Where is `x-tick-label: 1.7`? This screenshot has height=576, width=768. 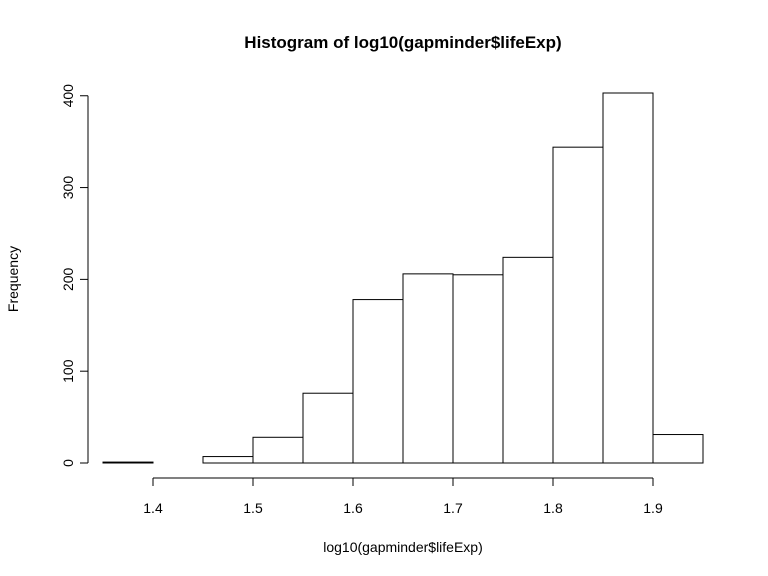 x-tick-label: 1.7 is located at coordinates (453, 508).